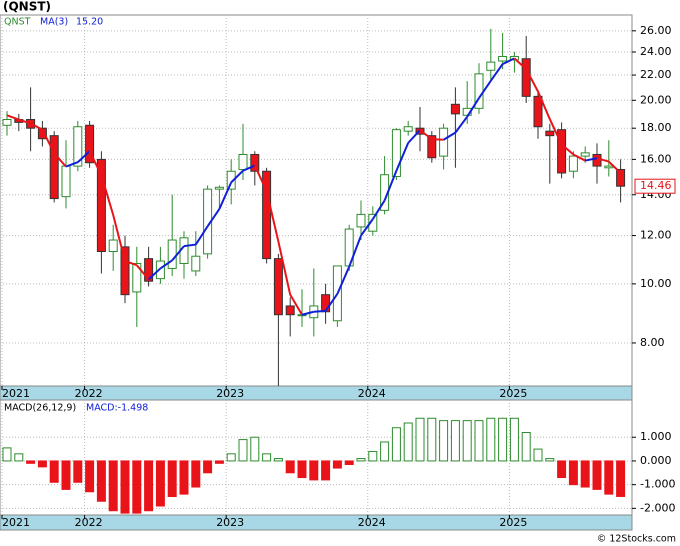 The image size is (680, 546). I want to click on x-tick-label: 2023, so click(230, 522).